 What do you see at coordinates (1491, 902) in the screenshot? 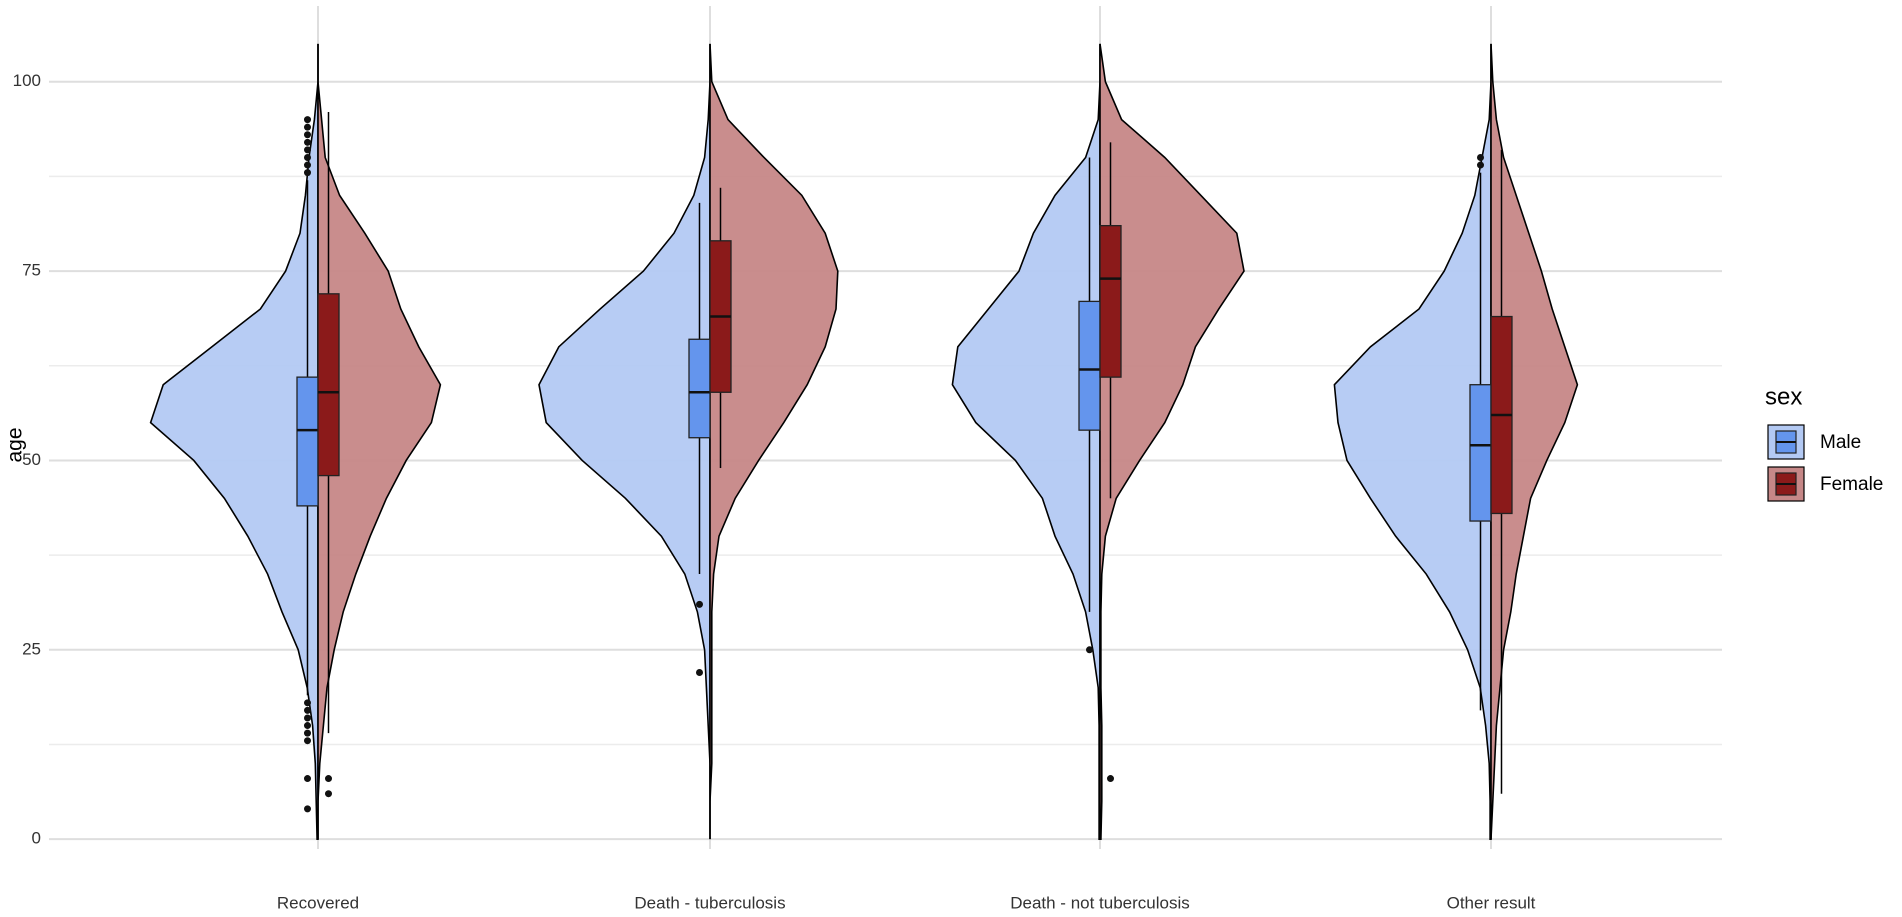
I see `x-tick-label: Other result` at bounding box center [1491, 902].